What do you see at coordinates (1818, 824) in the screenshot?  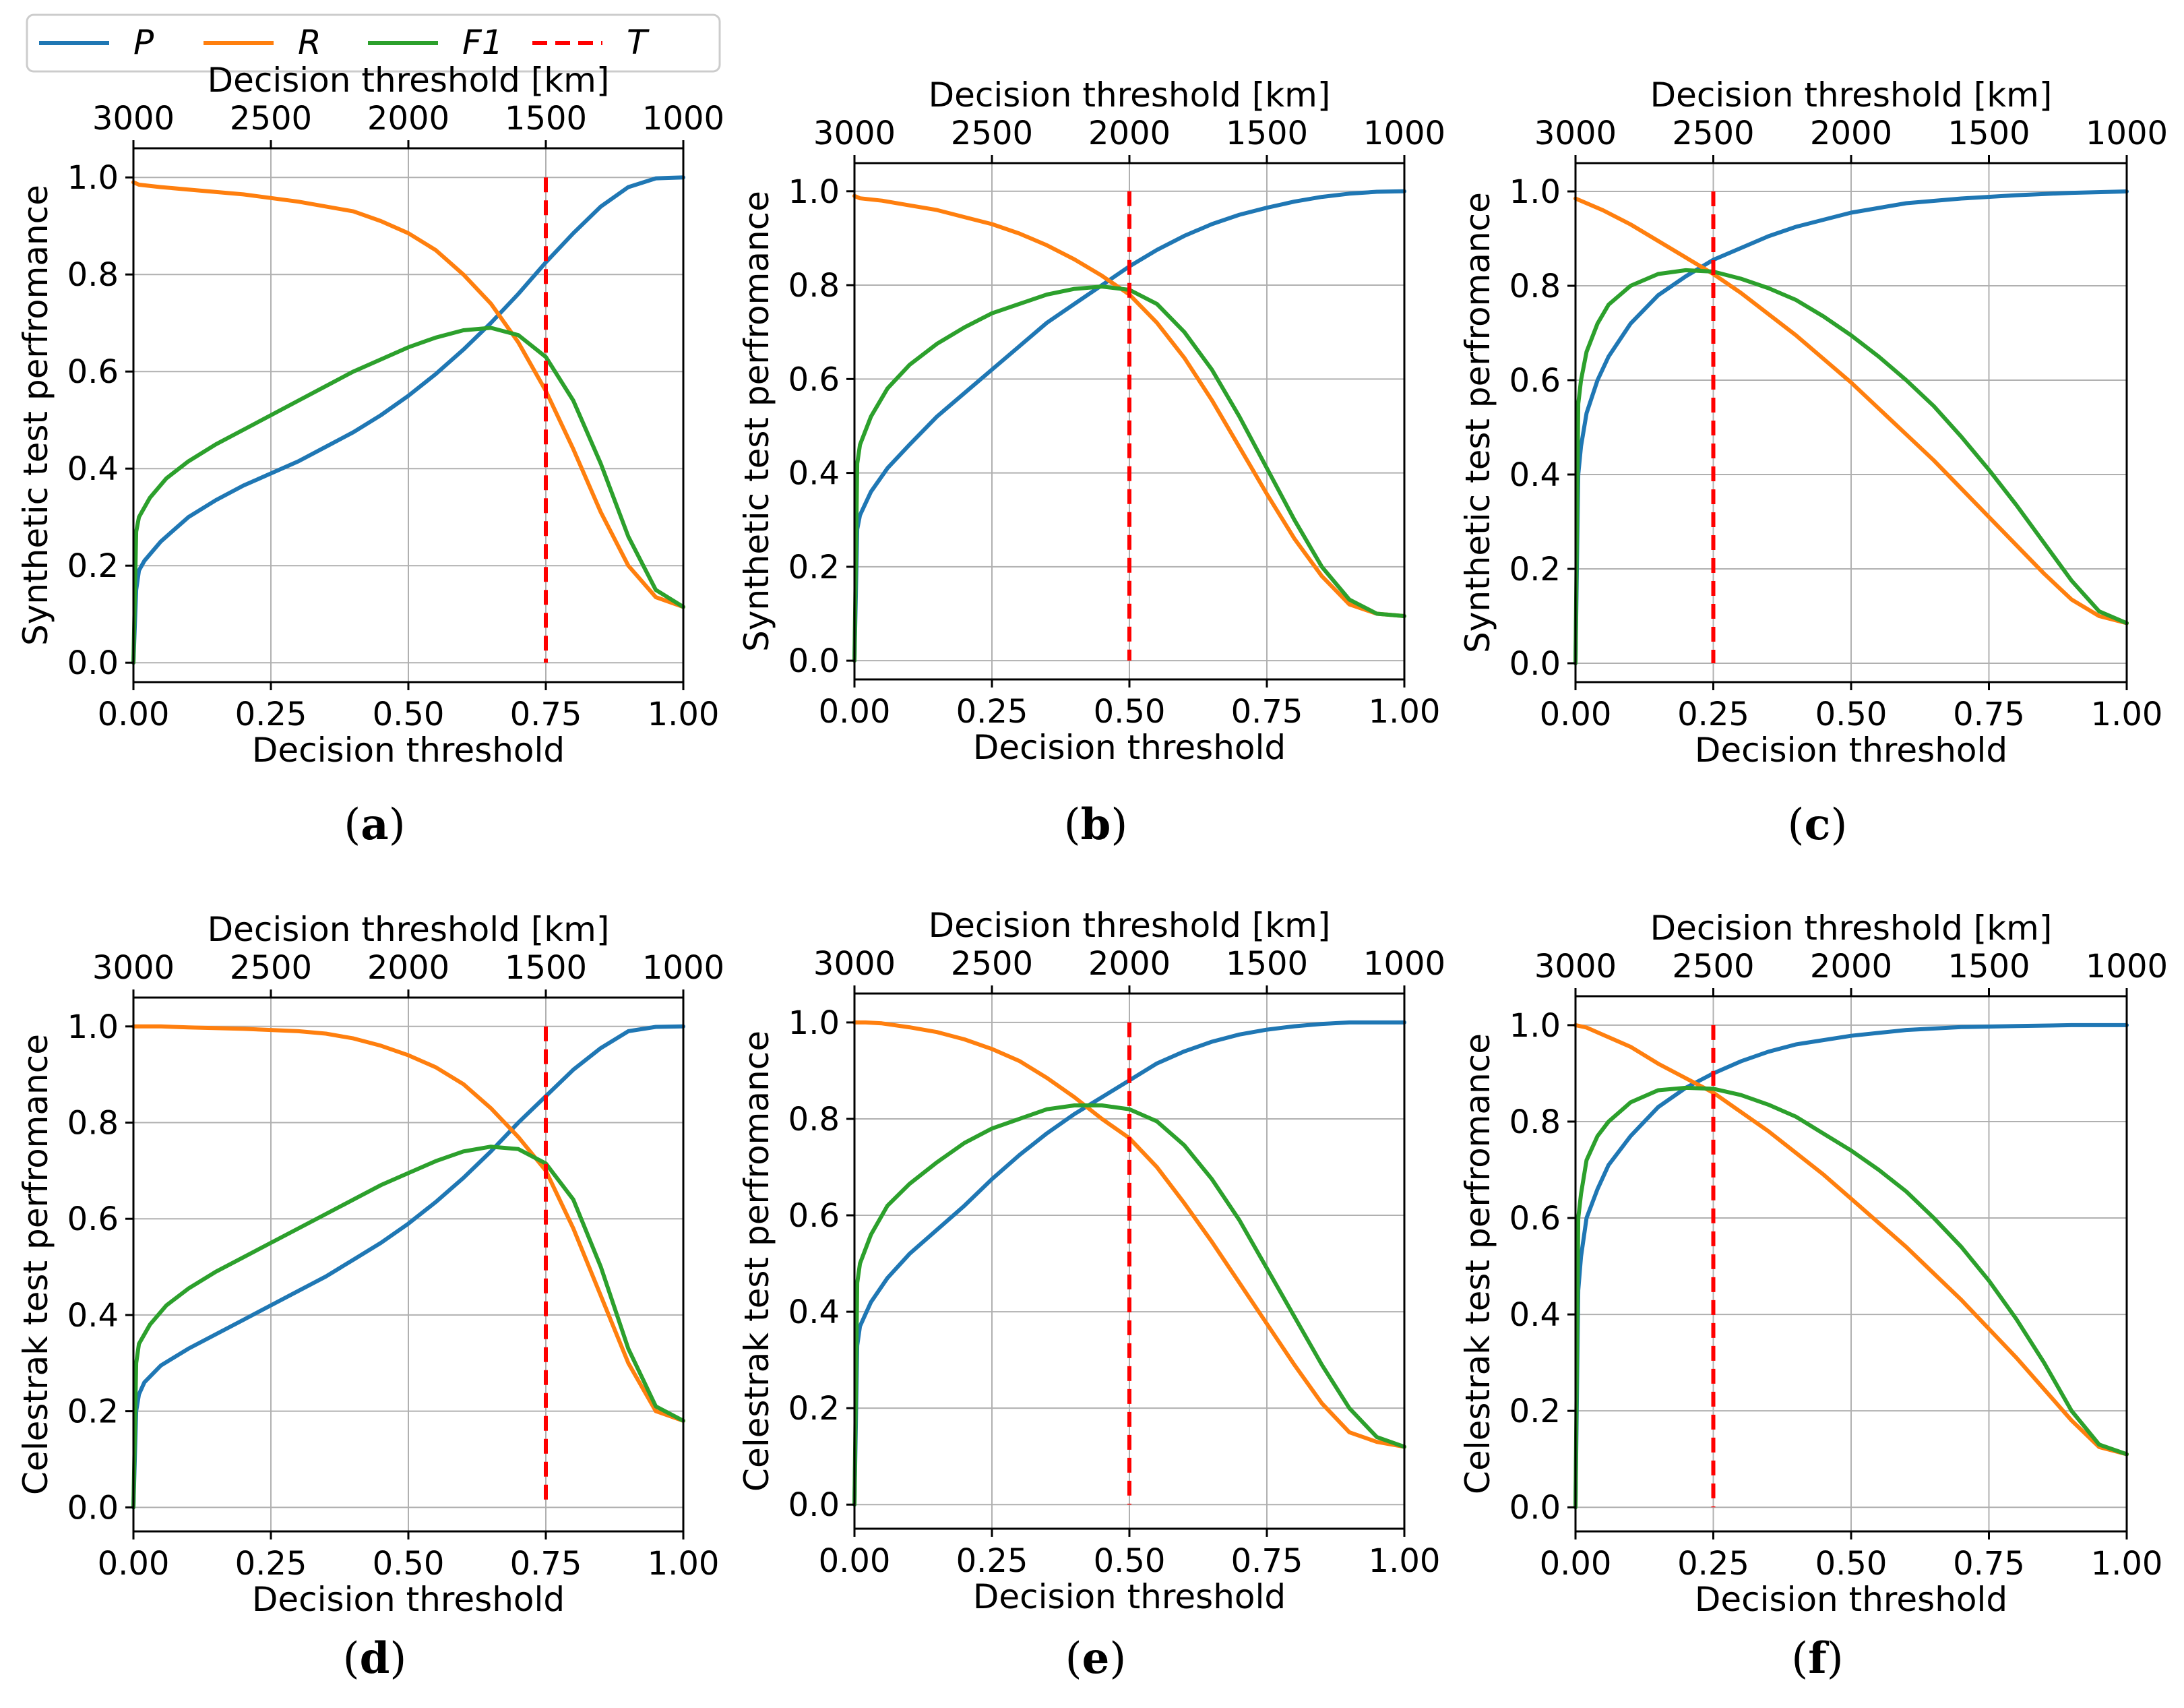 I see `caption-letter: c` at bounding box center [1818, 824].